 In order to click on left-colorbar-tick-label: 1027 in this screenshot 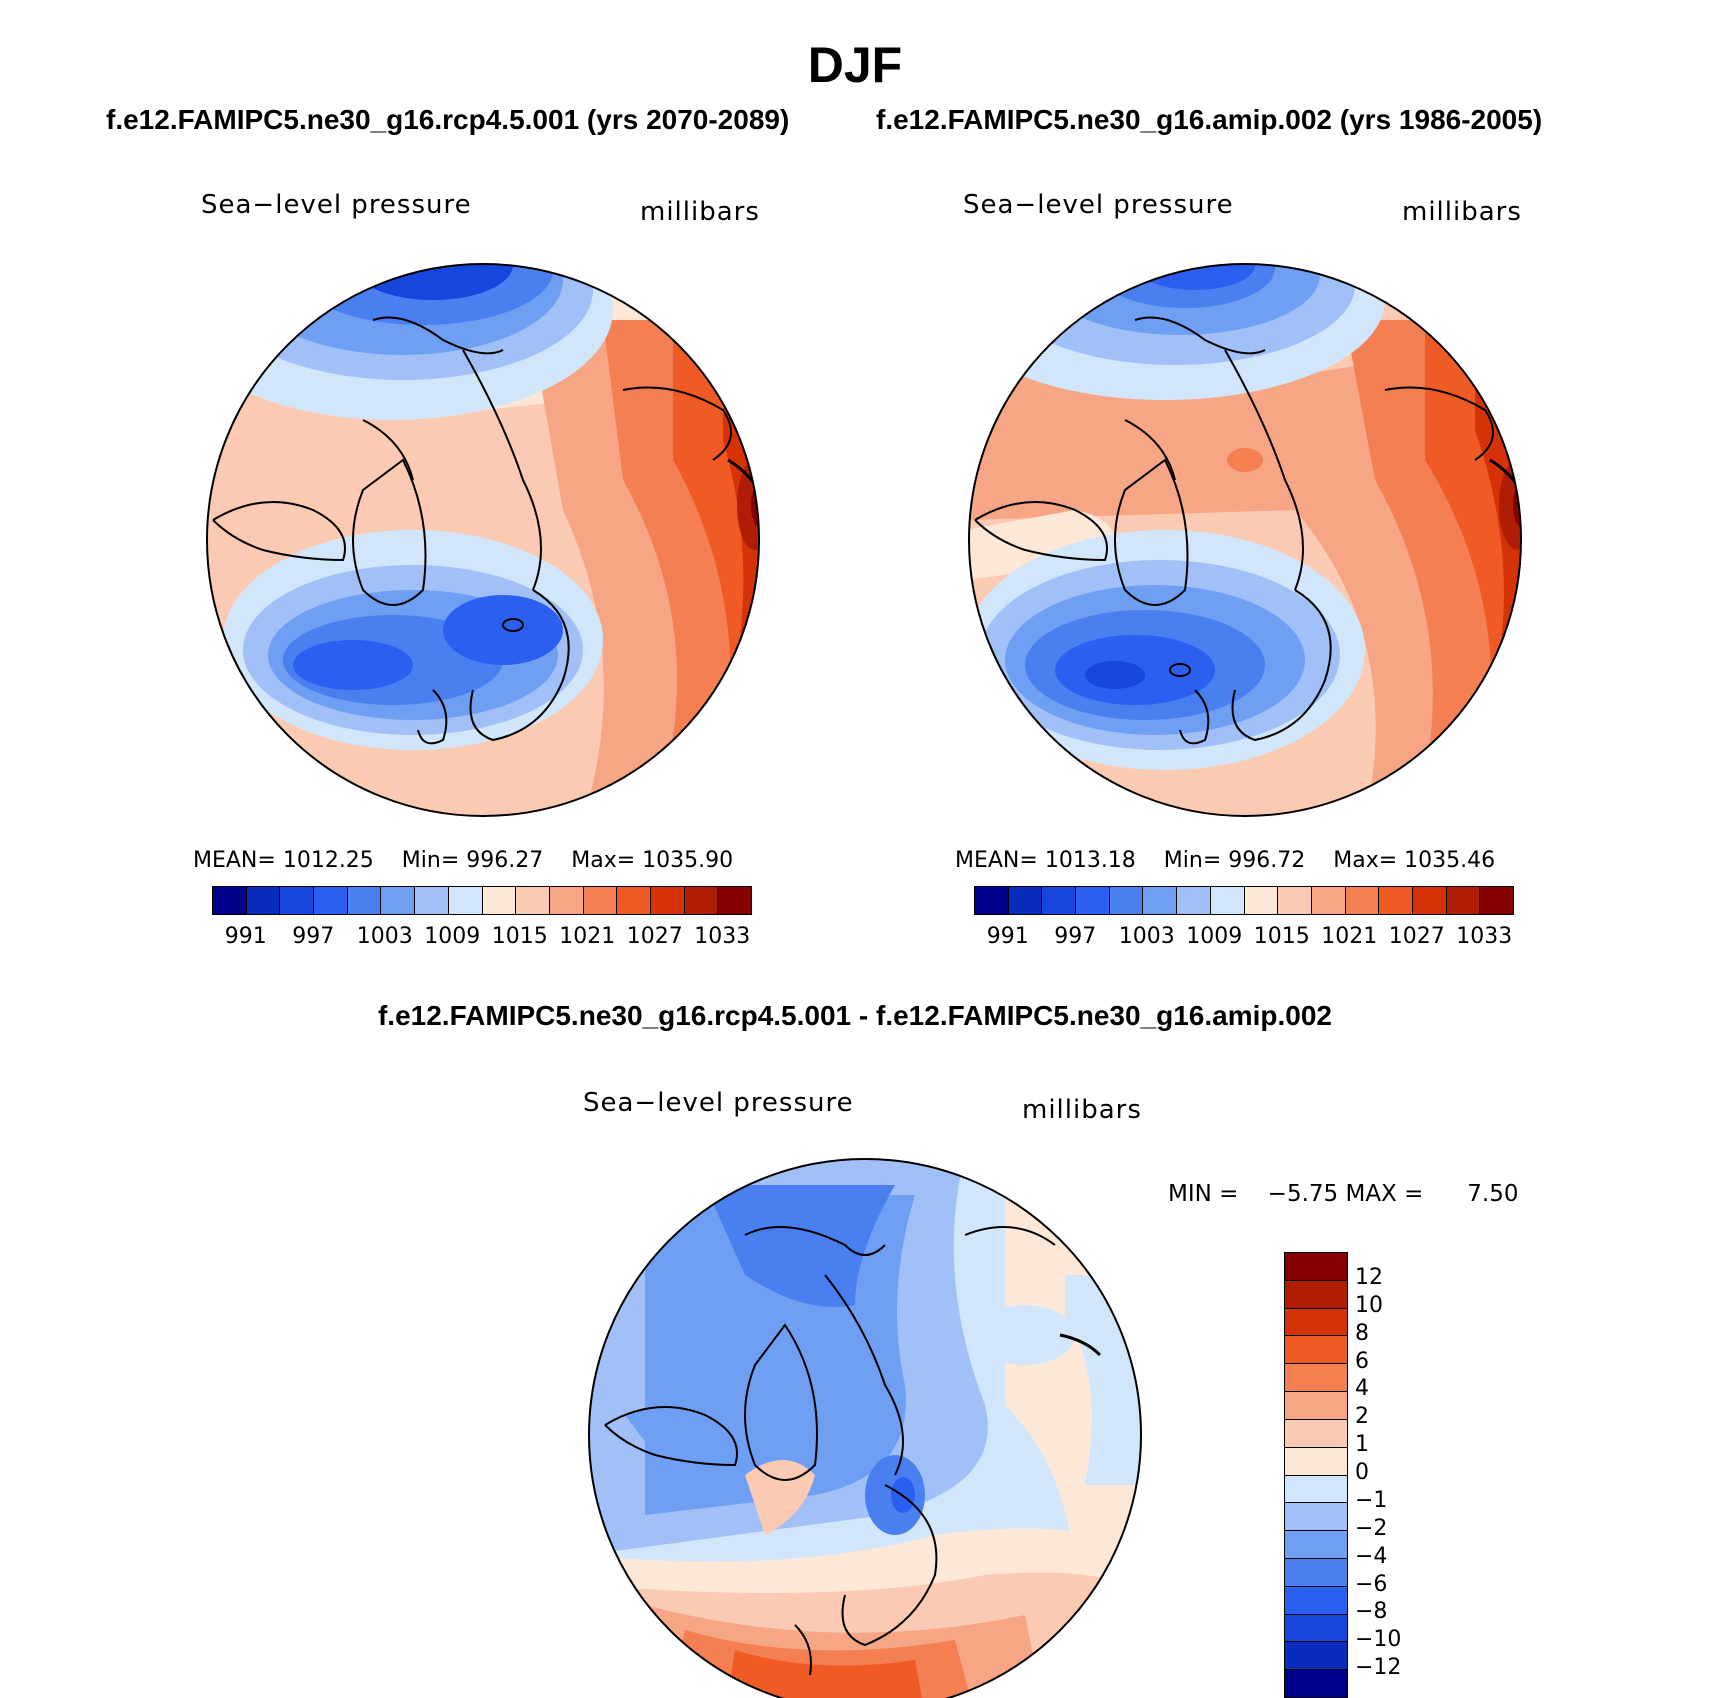, I will do `click(654, 936)`.